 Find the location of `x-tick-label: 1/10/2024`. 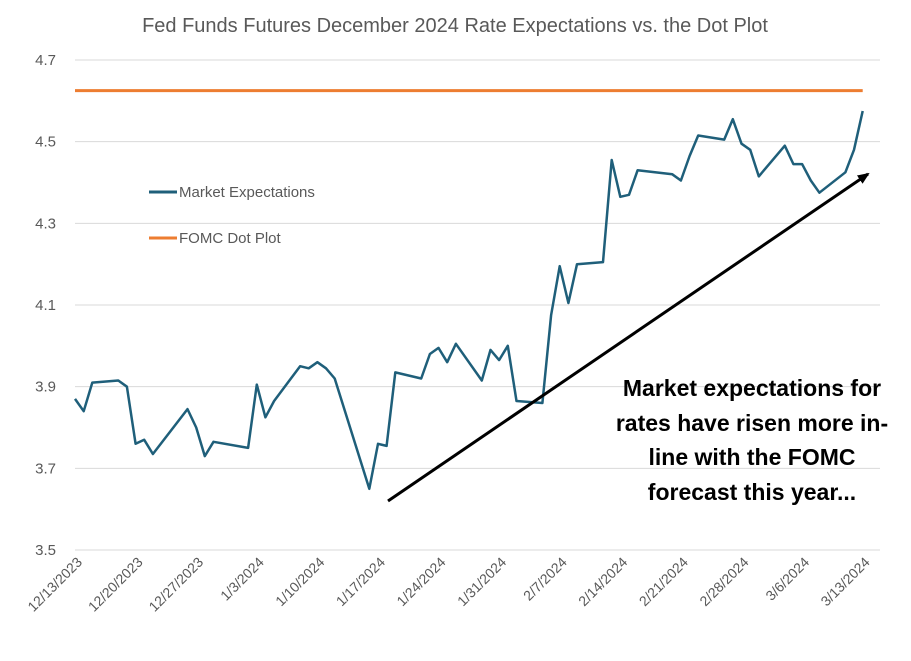

x-tick-label: 1/10/2024 is located at coordinates (300, 582).